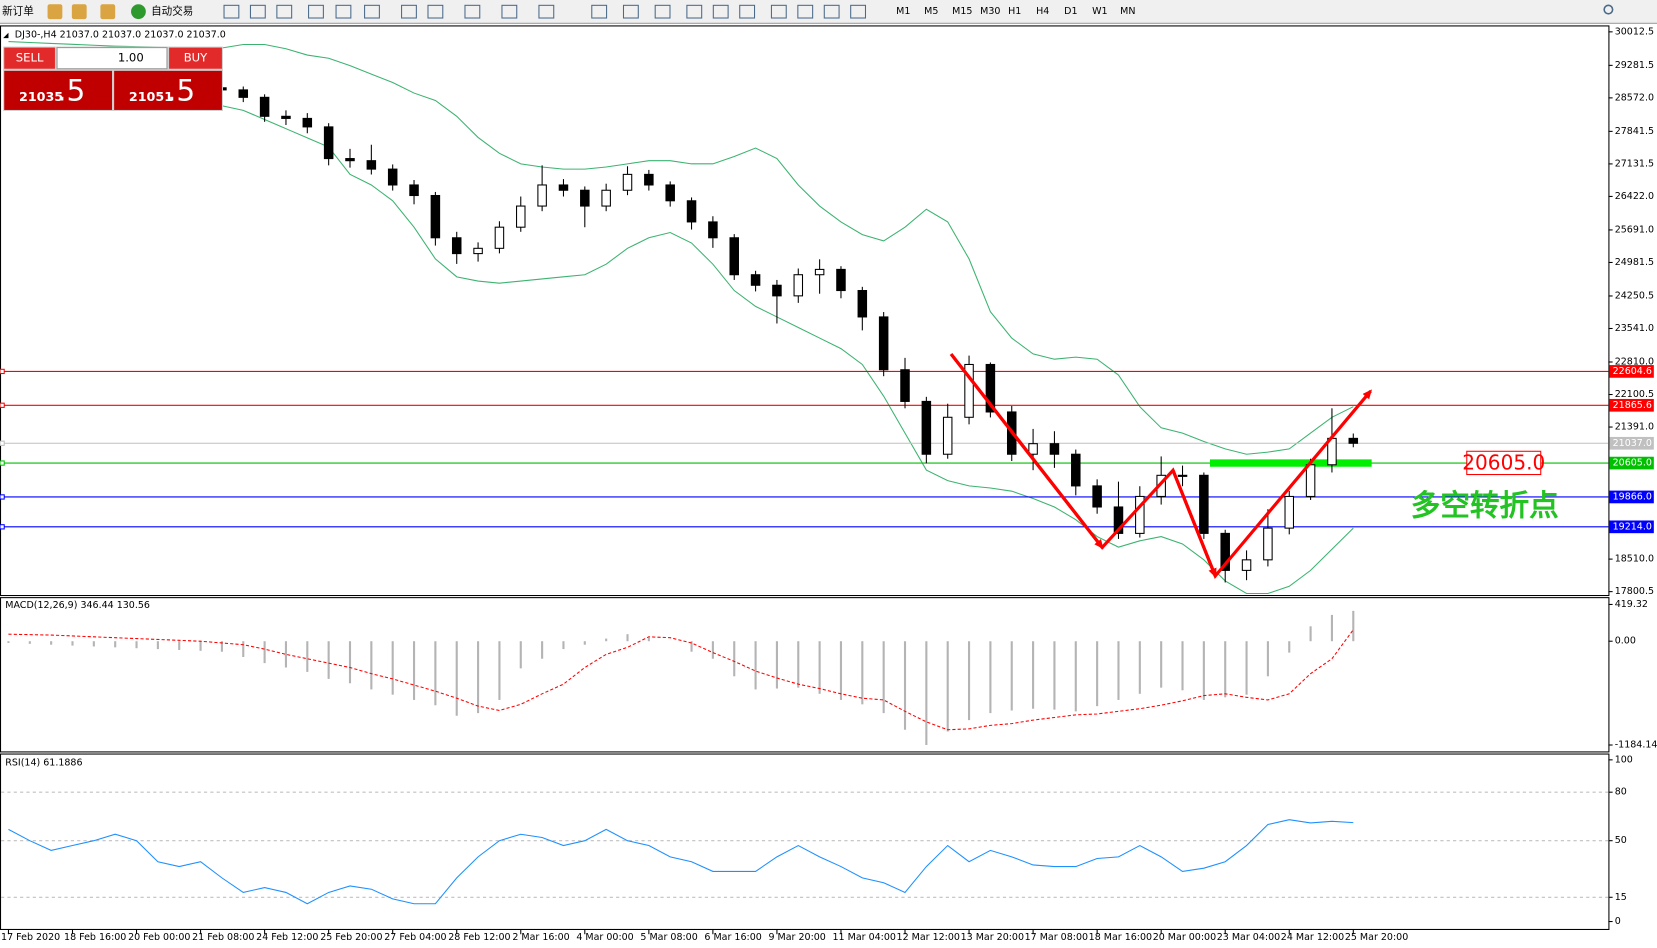  I want to click on lots-value: 1.00, so click(131, 58).